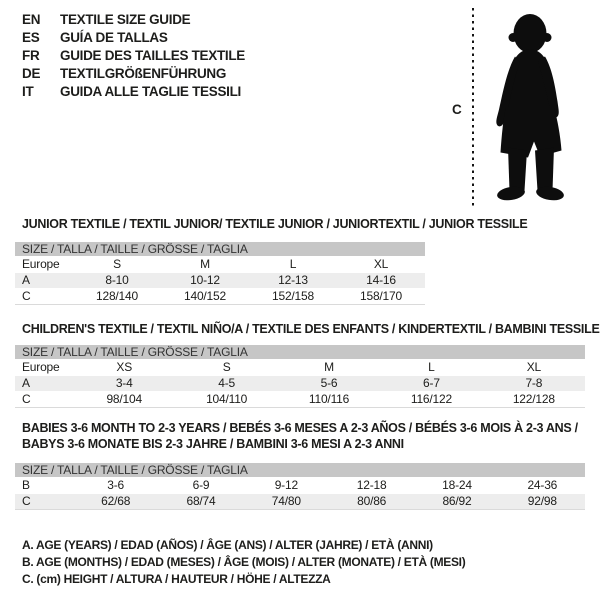  What do you see at coordinates (205, 280) in the screenshot?
I see `age-cell: 10-12` at bounding box center [205, 280].